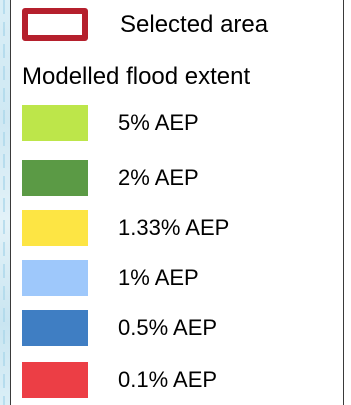  I want to click on selected-area-swatch, so click(55, 24).